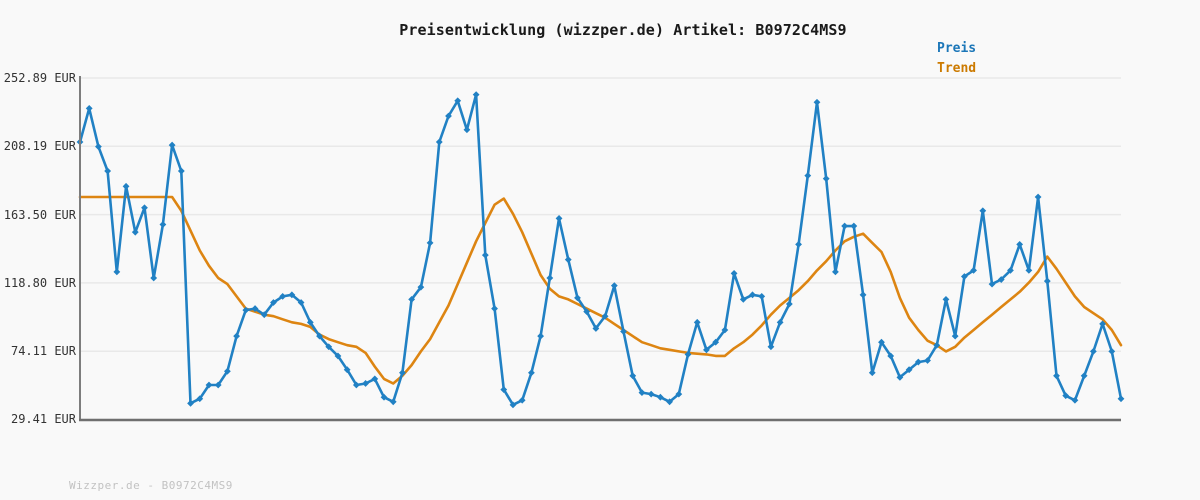 This screenshot has height=500, width=1200. What do you see at coordinates (43, 419) in the screenshot?
I see `y-tick-label: 29.41 EUR` at bounding box center [43, 419].